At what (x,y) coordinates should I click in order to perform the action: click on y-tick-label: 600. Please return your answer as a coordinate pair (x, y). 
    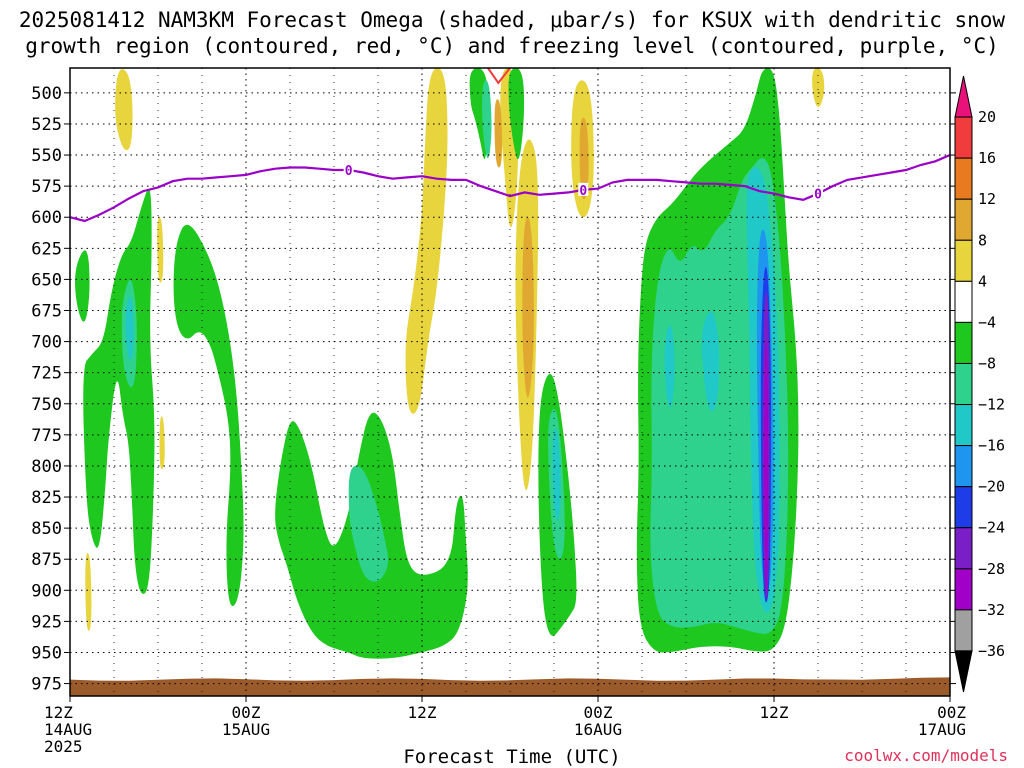
    Looking at the image, I should click on (46, 218).